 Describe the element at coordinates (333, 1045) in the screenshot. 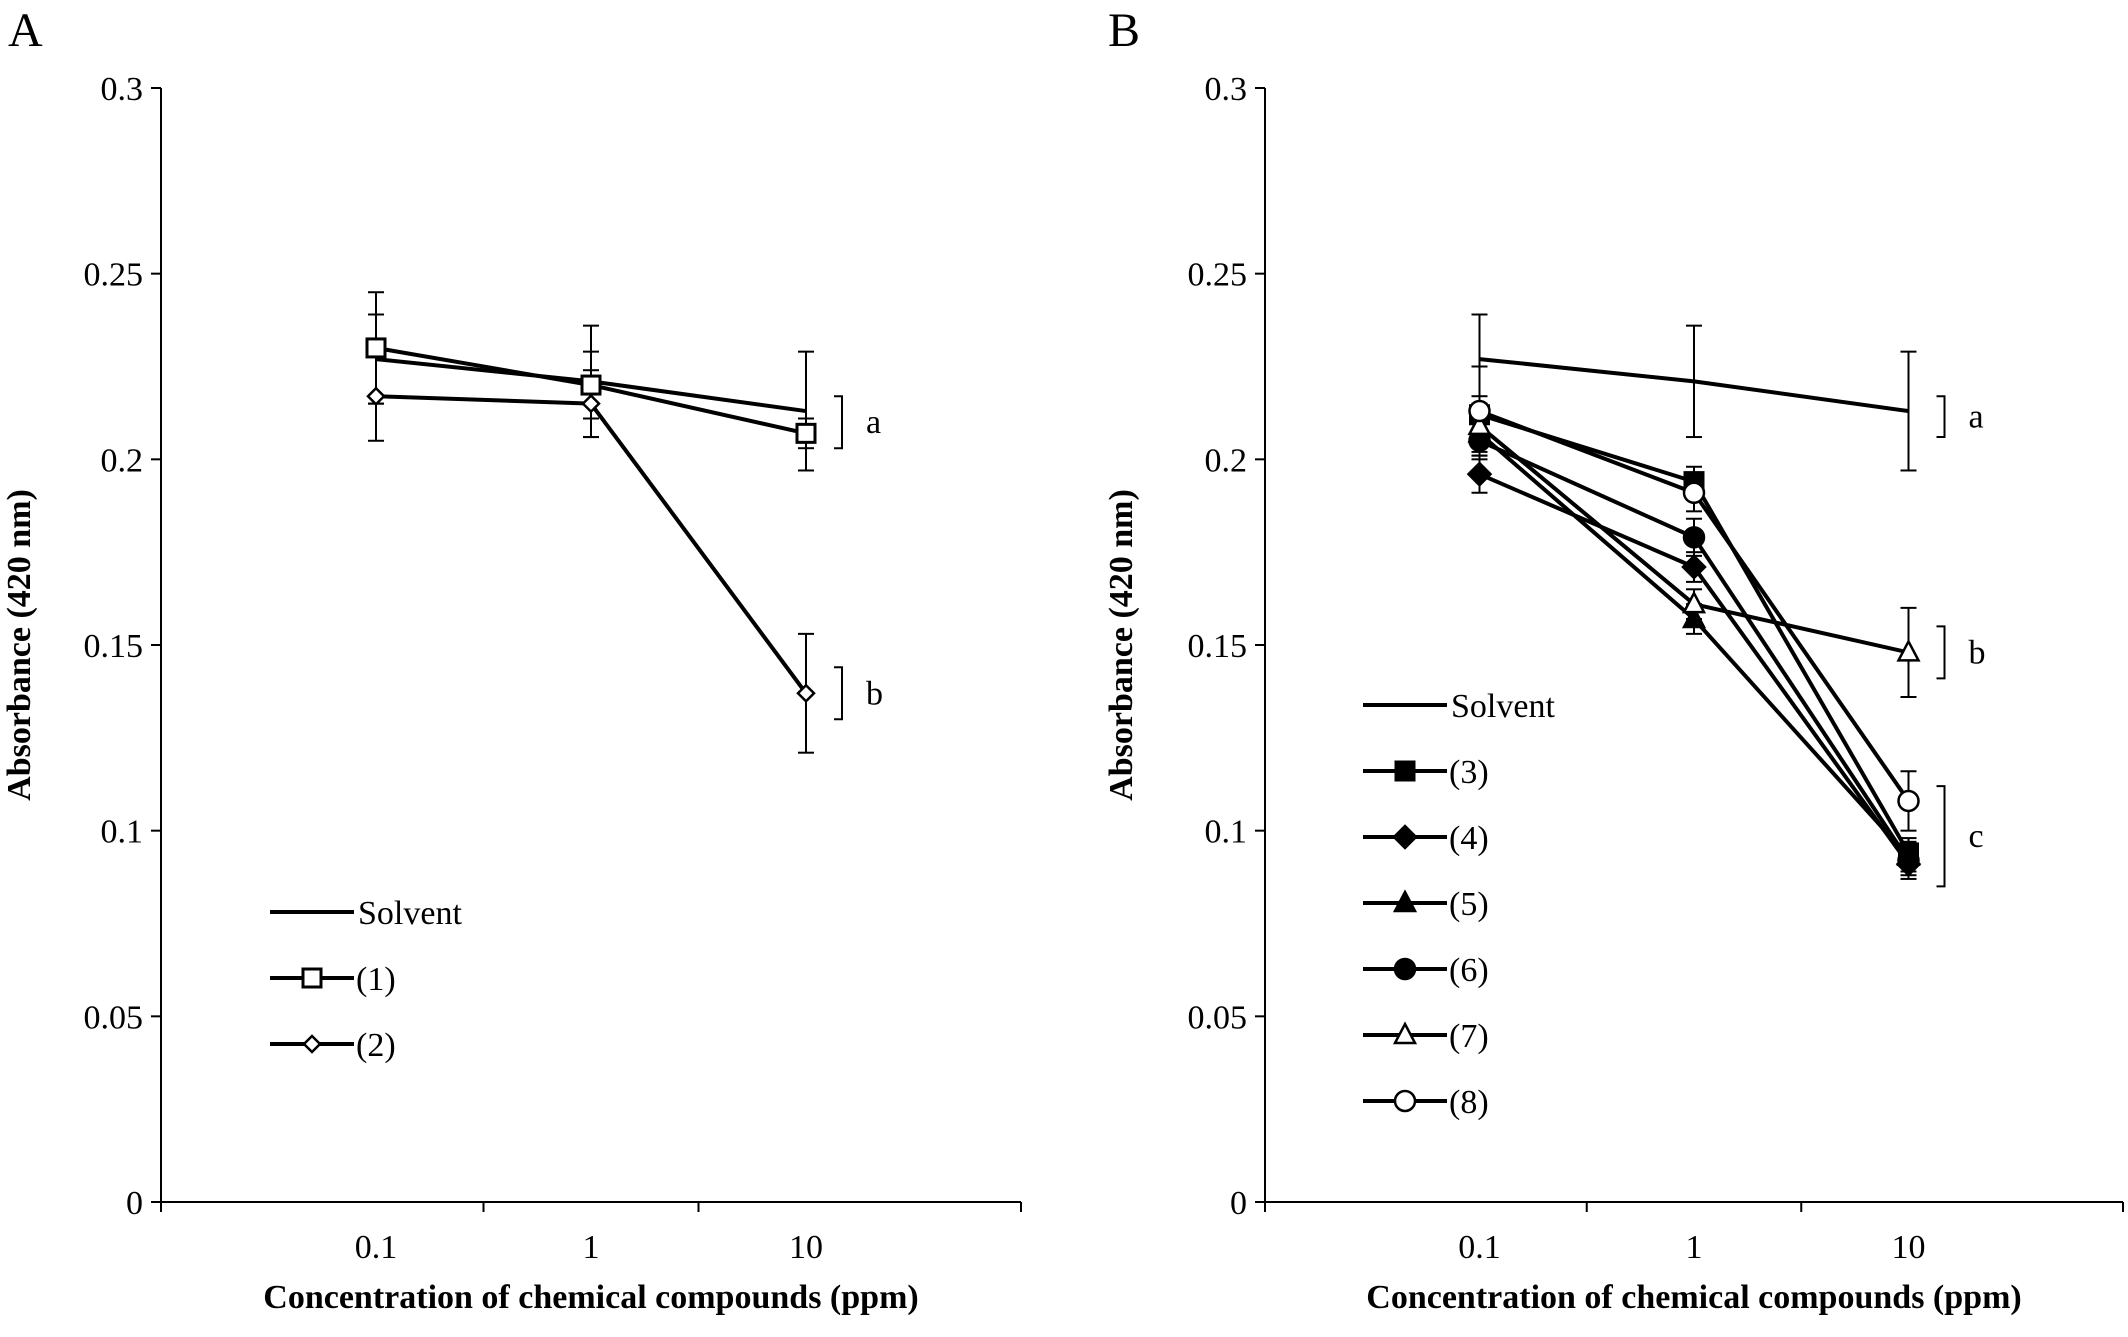

I see `legend-item: (2)` at that location.